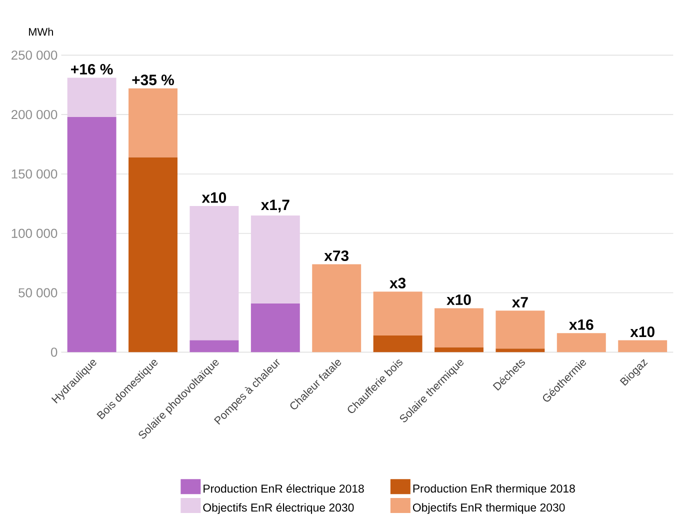  What do you see at coordinates (278, 508) in the screenshot?
I see `legend-label: Objectifs EnR électrique 2030` at bounding box center [278, 508].